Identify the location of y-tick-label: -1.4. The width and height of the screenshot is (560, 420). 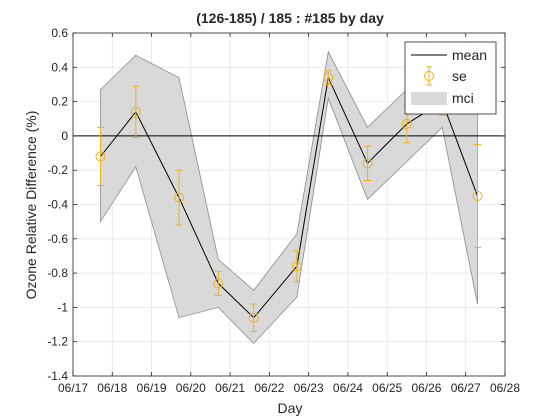
(57, 376).